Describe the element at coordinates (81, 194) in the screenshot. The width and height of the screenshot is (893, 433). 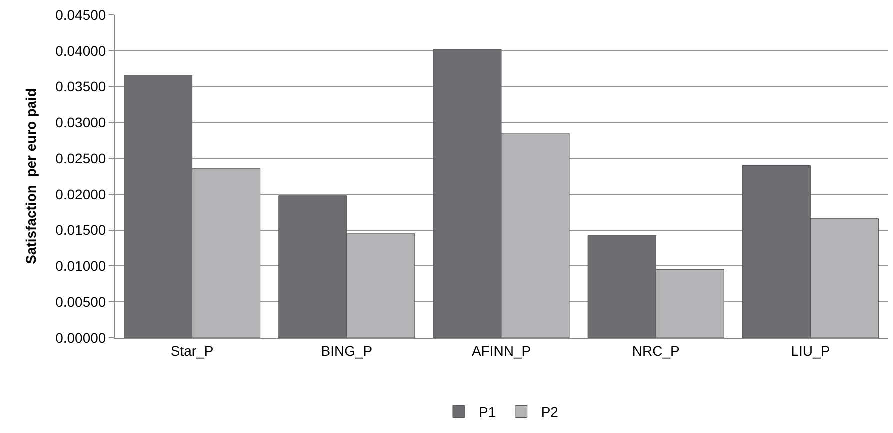
I see `y-tick-label: 0.02000` at that location.